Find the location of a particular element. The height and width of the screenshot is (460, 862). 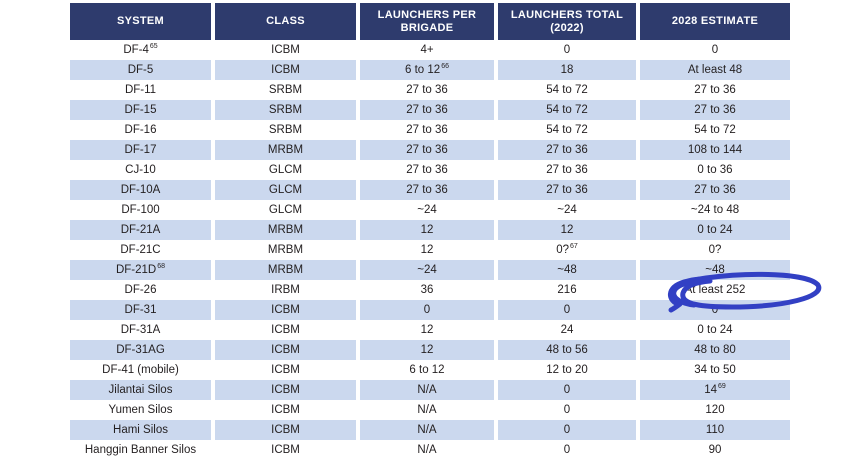

cell-text: 6 to 12 is located at coordinates (427, 370).